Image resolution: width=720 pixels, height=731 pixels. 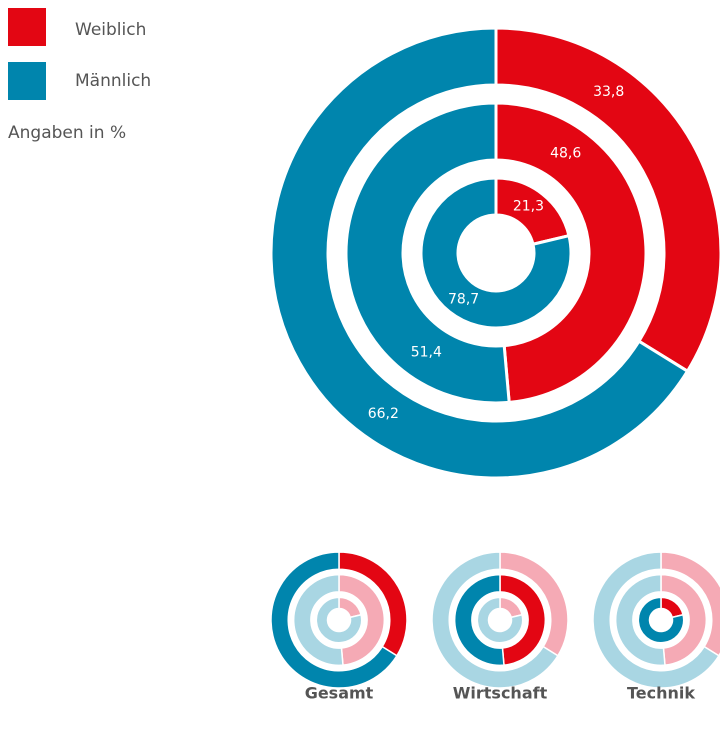 What do you see at coordinates (608, 92) in the screenshot?
I see `value-label: 33,8` at bounding box center [608, 92].